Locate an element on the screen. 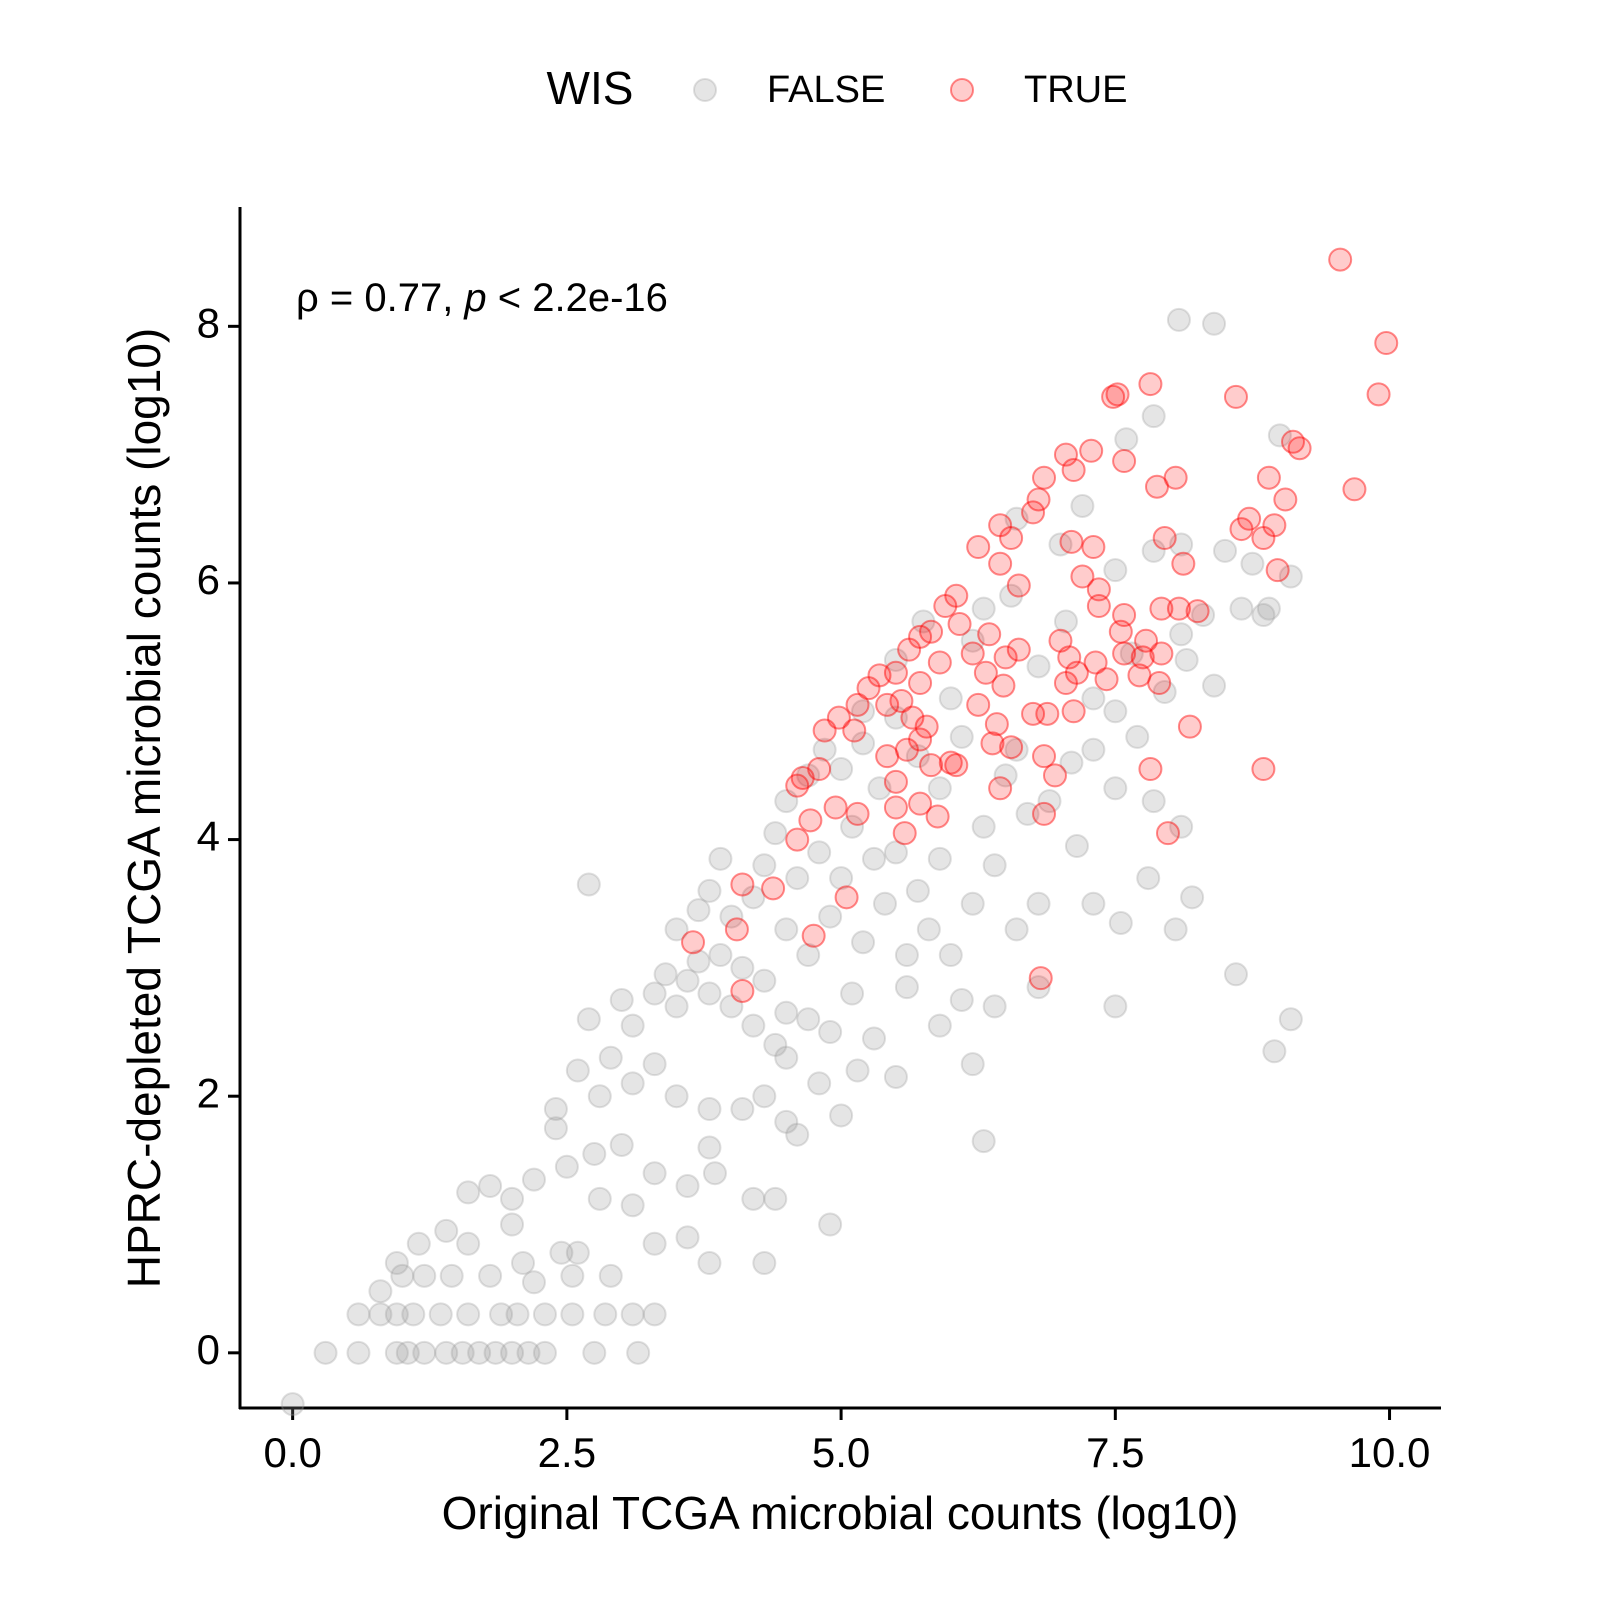 This screenshot has width=1600, height=1600. y-tick-label: 4 is located at coordinates (208, 836).